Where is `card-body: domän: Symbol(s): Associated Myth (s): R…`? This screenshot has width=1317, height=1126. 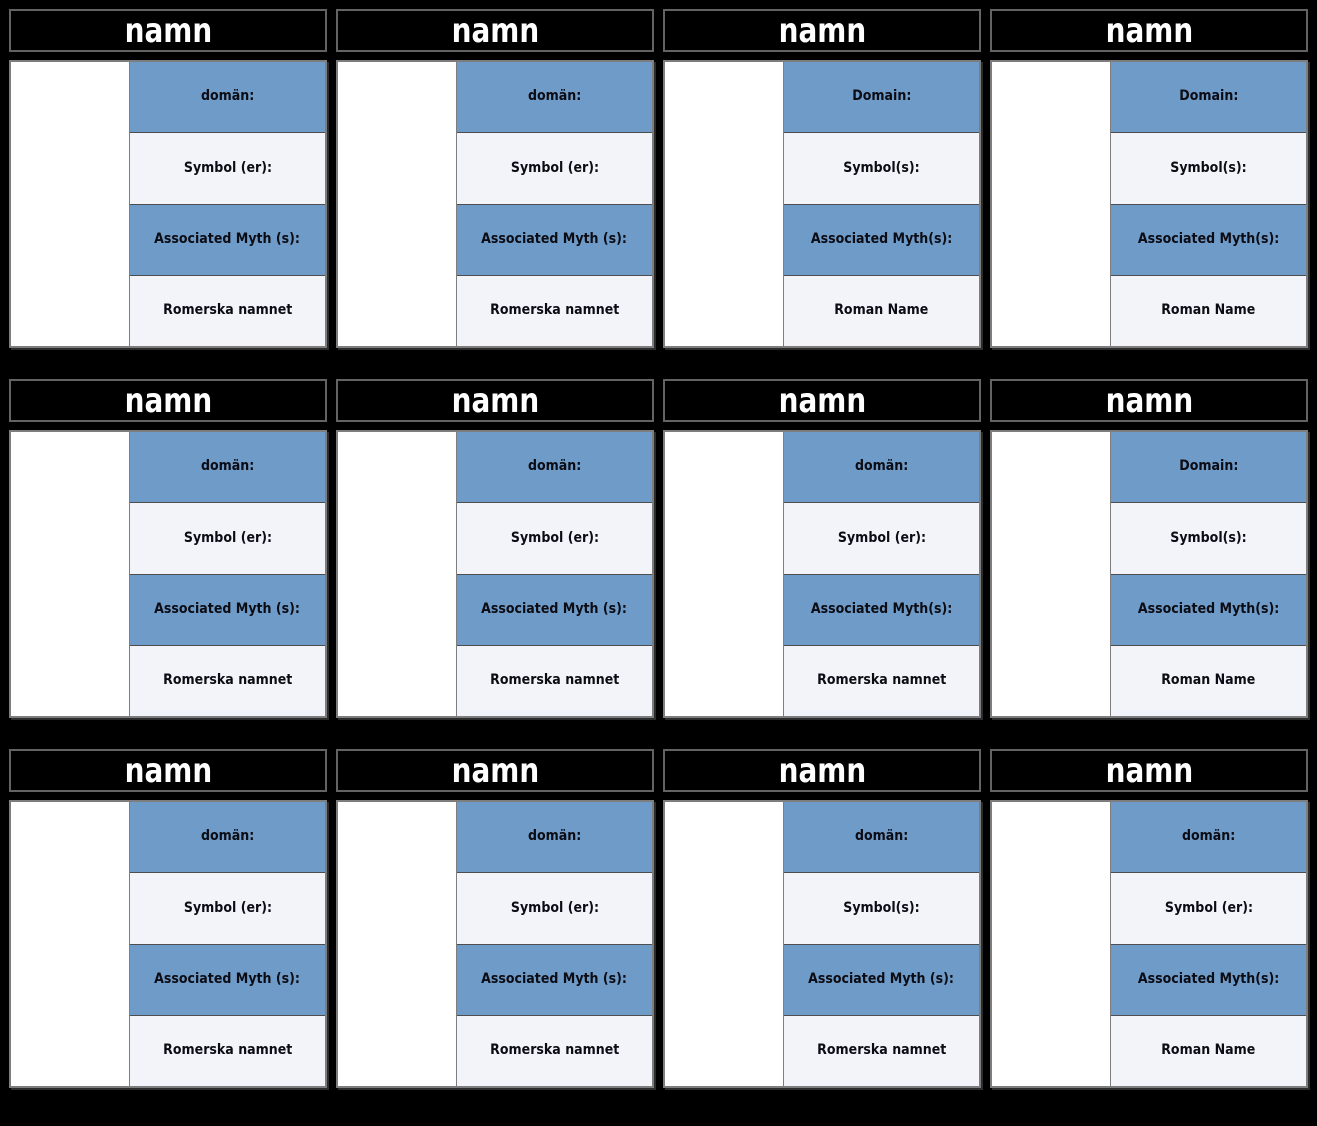
card-body: domän: Symbol(s): Associated Myth (s): R… is located at coordinates (822, 944).